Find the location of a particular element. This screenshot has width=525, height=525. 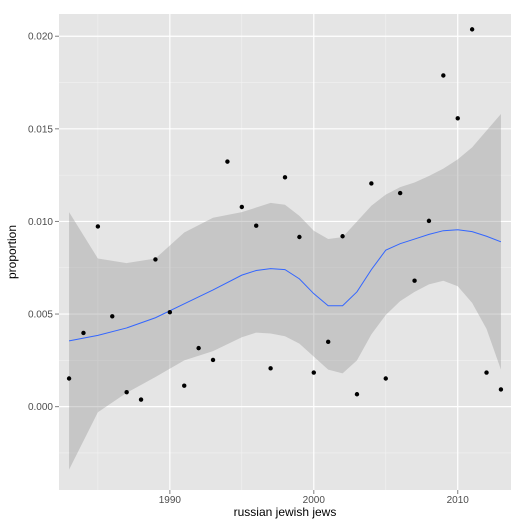

y-tick-label: 0.010 is located at coordinates (40, 222).